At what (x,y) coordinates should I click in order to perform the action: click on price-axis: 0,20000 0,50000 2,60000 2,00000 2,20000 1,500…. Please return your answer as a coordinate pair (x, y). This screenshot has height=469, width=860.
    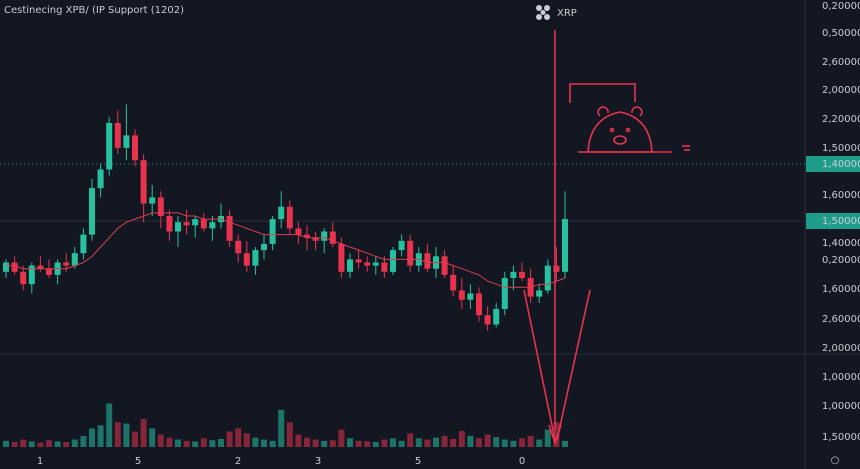
    Looking at the image, I should click on (833, 222).